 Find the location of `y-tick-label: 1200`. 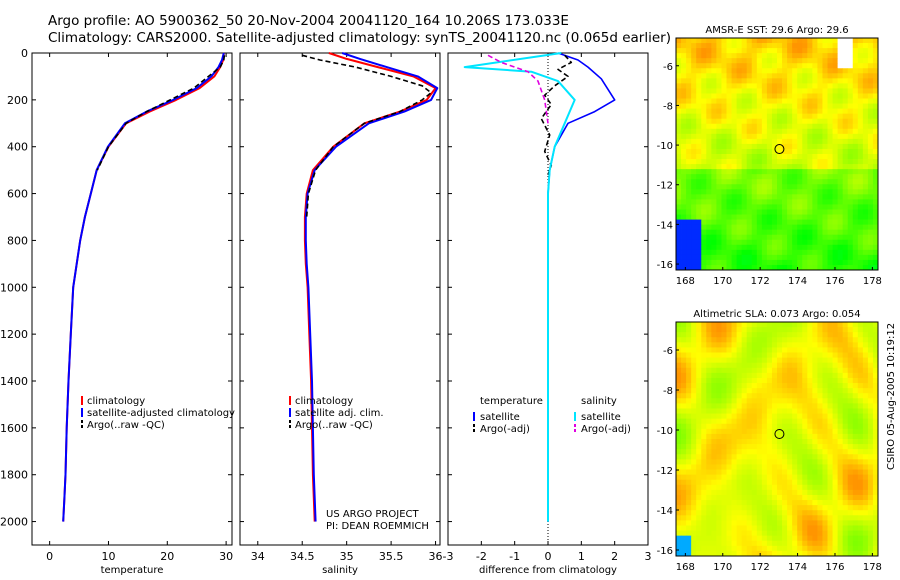

y-tick-label: 1200 is located at coordinates (14, 334).